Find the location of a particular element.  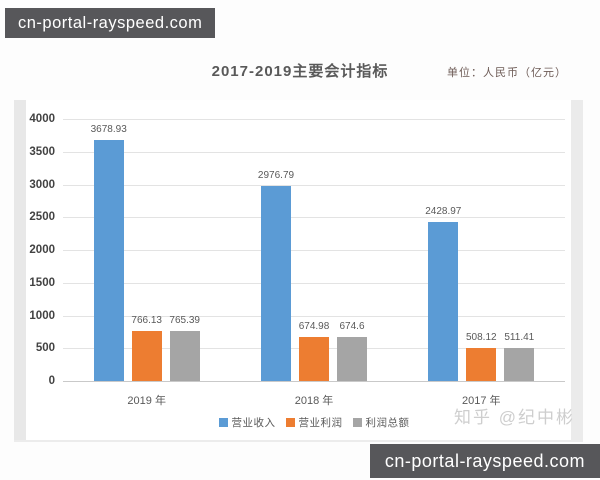

y-tick-label: 500 is located at coordinates (45, 348).